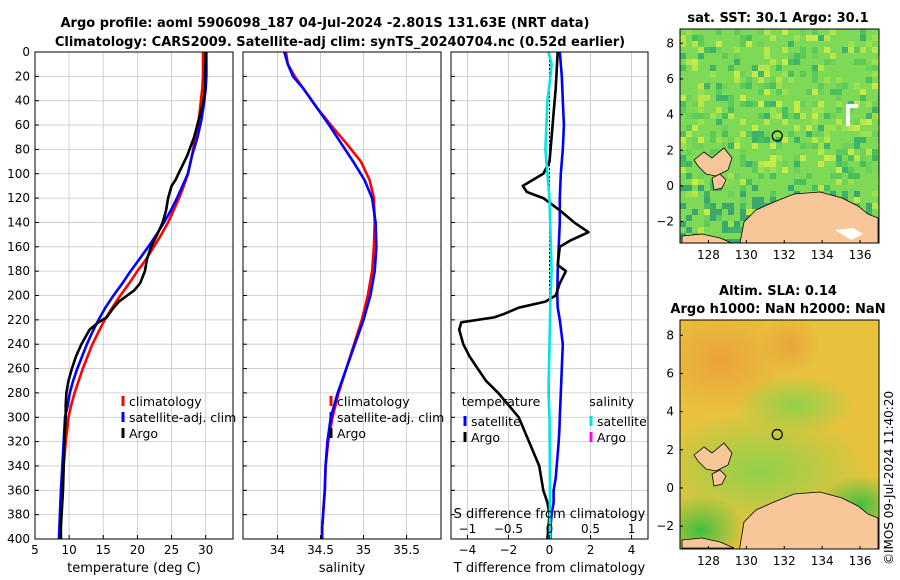 The image size is (900, 580). Describe the element at coordinates (719, 182) in the screenshot. I see `land-island-small` at that location.